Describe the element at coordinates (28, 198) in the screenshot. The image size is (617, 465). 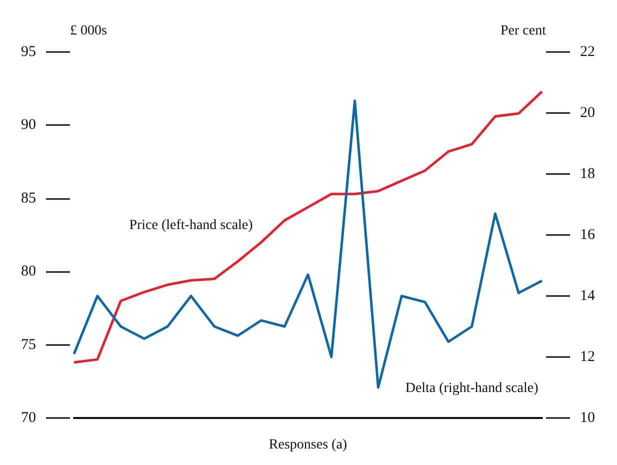
I see `y-tick-label: 85` at that location.